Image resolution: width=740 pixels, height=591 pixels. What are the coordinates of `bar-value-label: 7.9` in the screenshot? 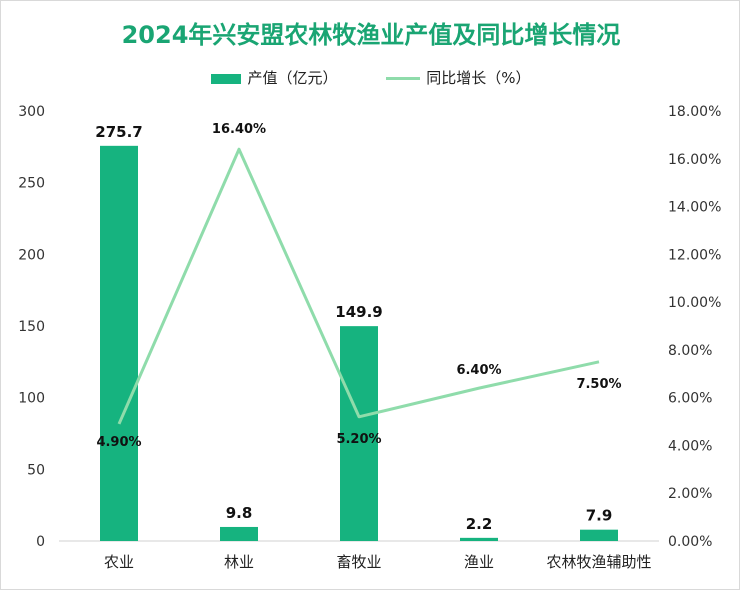 It's located at (599, 516).